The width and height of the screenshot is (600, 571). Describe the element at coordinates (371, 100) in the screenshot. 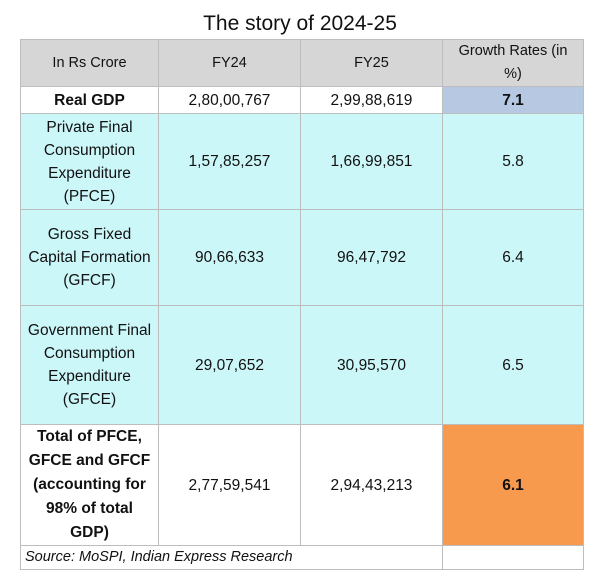

I see `cell-fy25: 2,99,88,619` at that location.